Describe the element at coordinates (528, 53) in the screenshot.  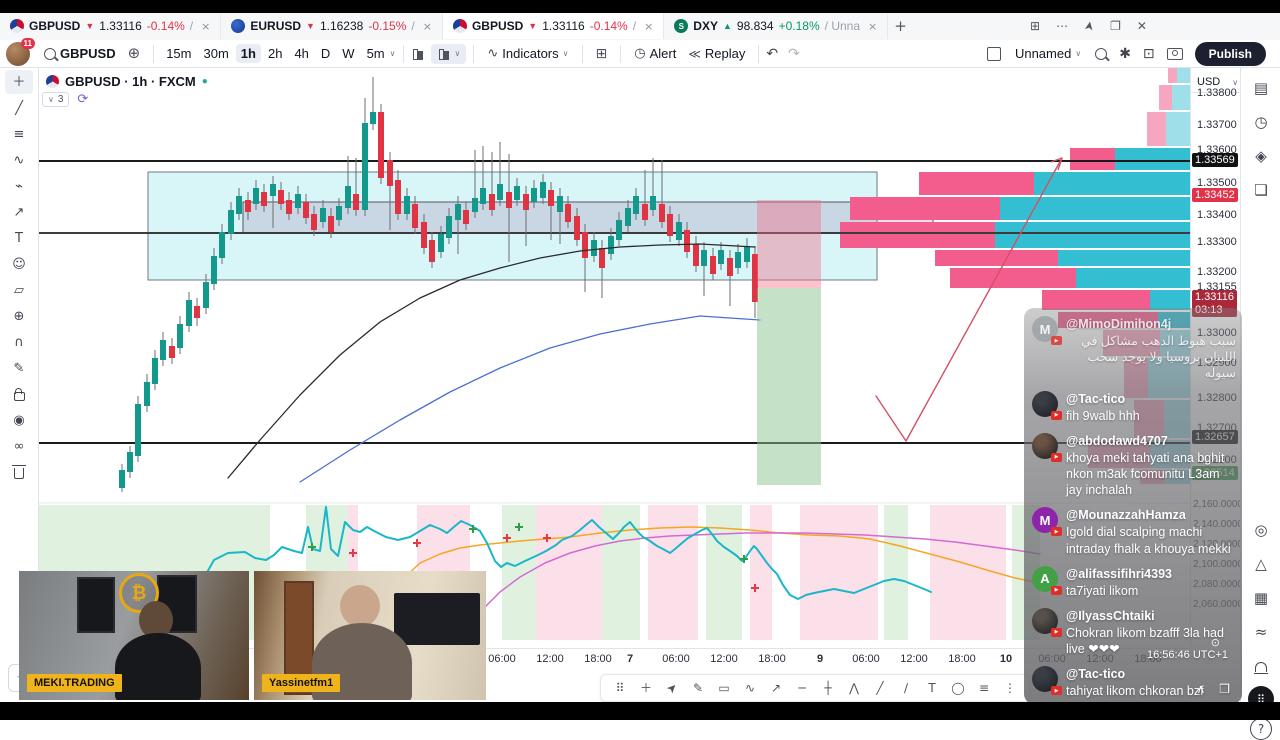
I see `indicators-button: ∿ Indicators ∨` at that location.